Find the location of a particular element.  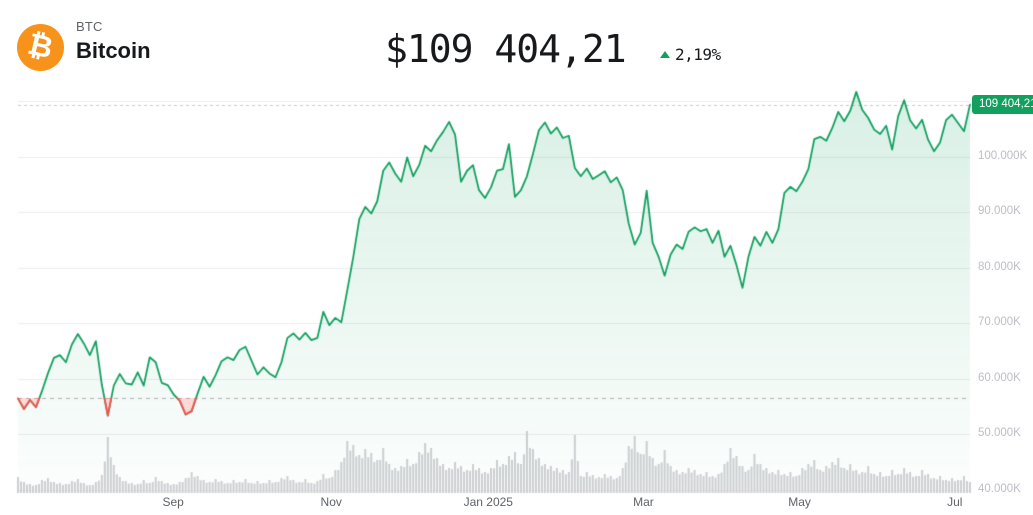

current-price-badge: 109 404,21 is located at coordinates (1002, 104).